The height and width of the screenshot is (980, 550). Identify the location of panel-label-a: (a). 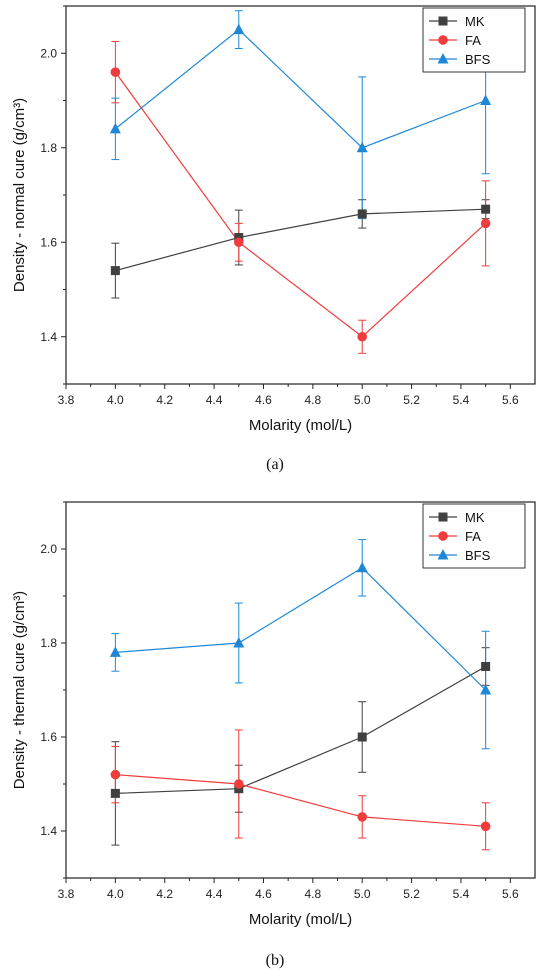
(275, 464).